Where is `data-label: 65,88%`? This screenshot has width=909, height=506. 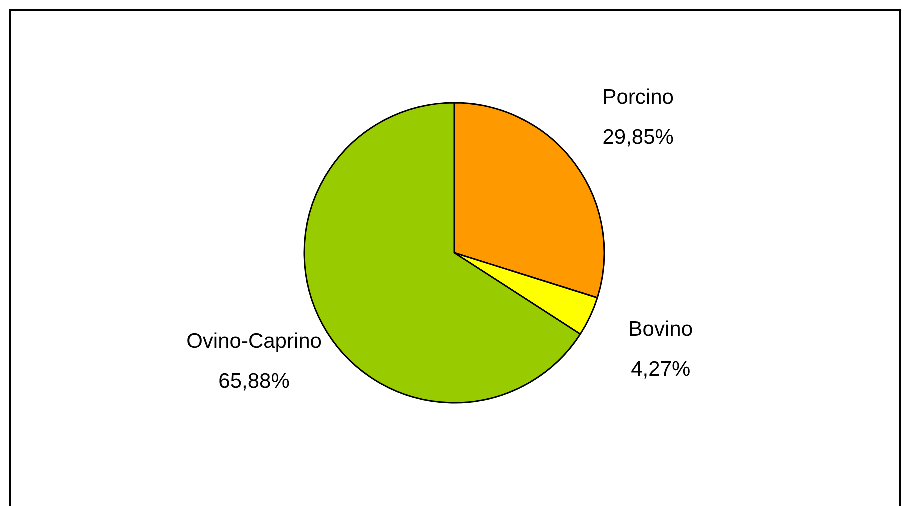 data-label: 65,88% is located at coordinates (254, 382).